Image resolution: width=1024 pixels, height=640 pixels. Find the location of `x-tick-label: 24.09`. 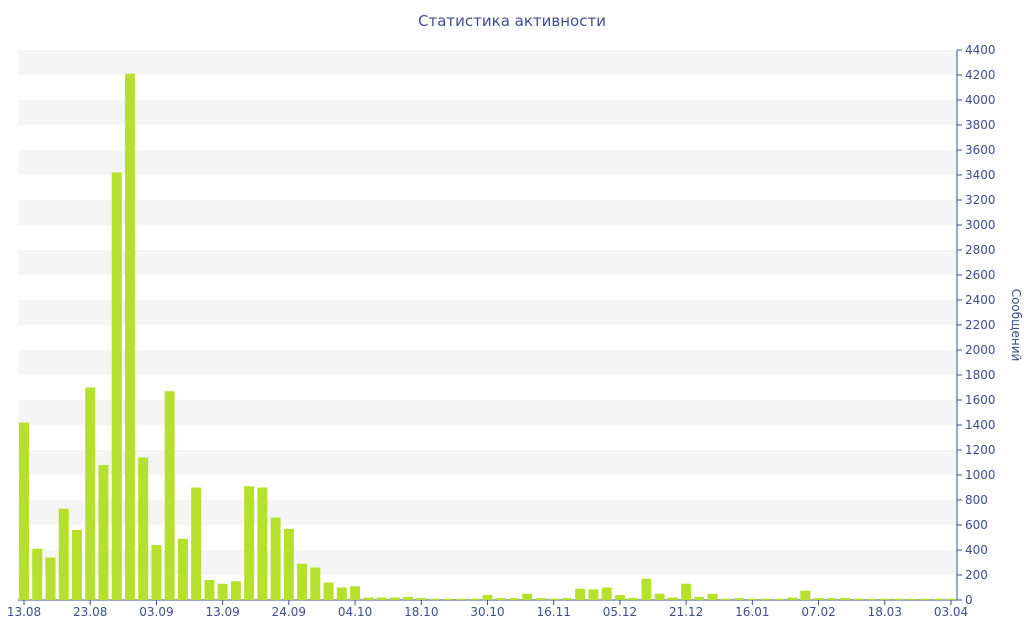

x-tick-label: 24.09 is located at coordinates (289, 612).